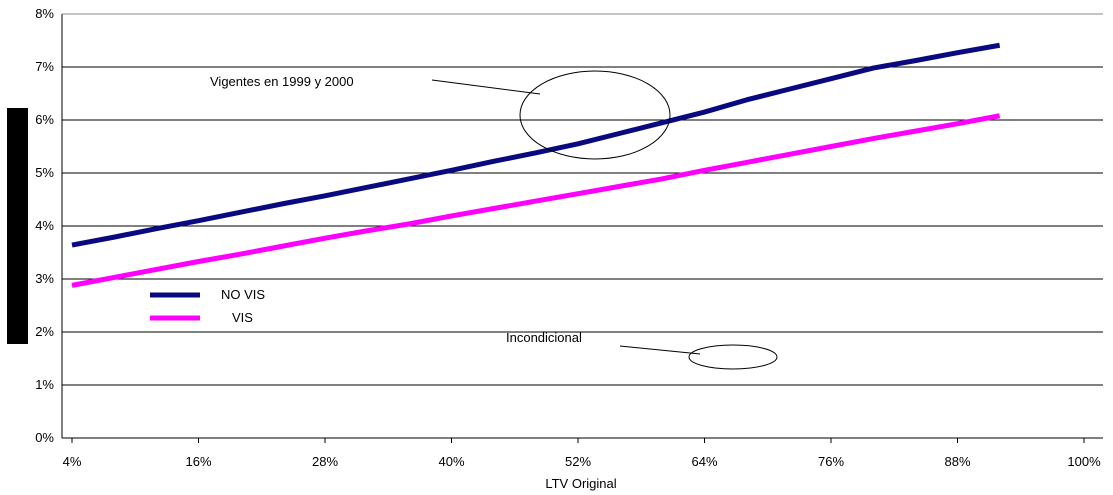 The image size is (1113, 495). I want to click on y-tick-labels: 0% 1% 2% 3% 4% 5% 6% 7% 8%, so click(44, 225).